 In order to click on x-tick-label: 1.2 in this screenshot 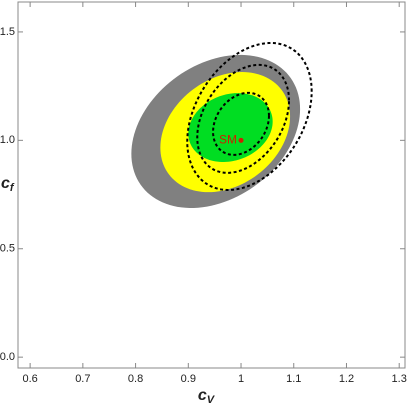, I will do `click(346, 379)`.